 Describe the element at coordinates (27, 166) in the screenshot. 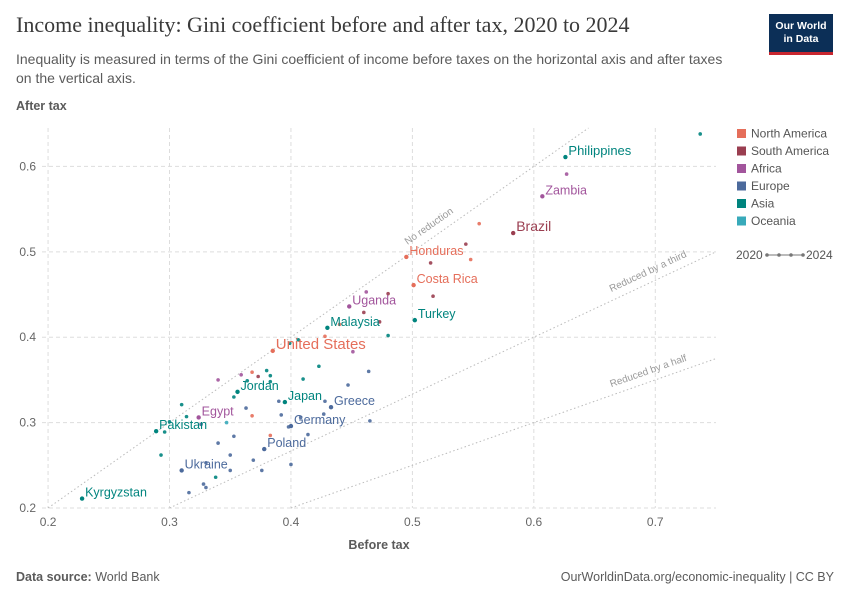

I see `y-tick-label: 0.6` at that location.